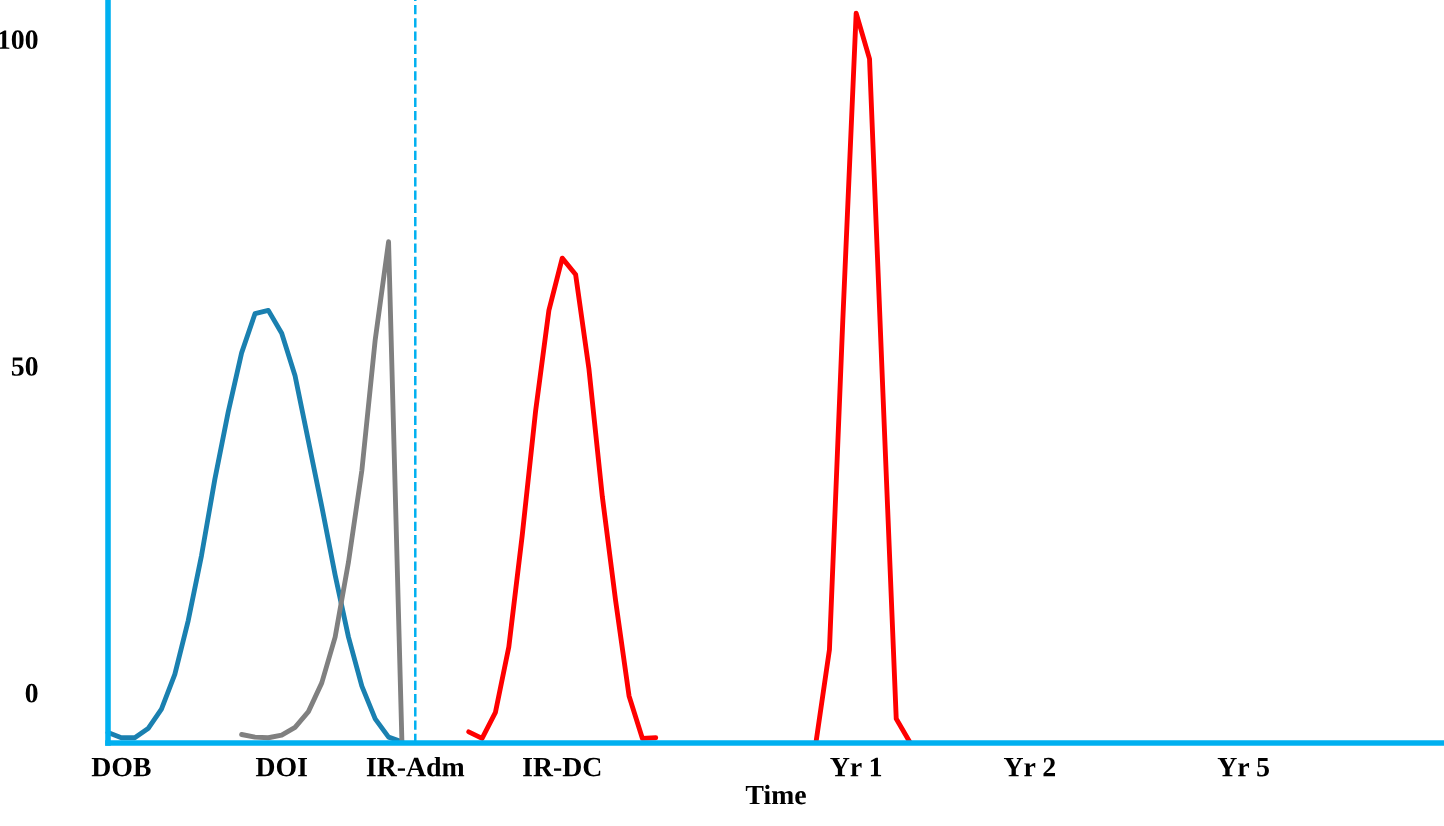 Image resolution: width=1444 pixels, height=826 pixels. What do you see at coordinates (775, 794) in the screenshot?
I see `x-axis-title: Time` at bounding box center [775, 794].